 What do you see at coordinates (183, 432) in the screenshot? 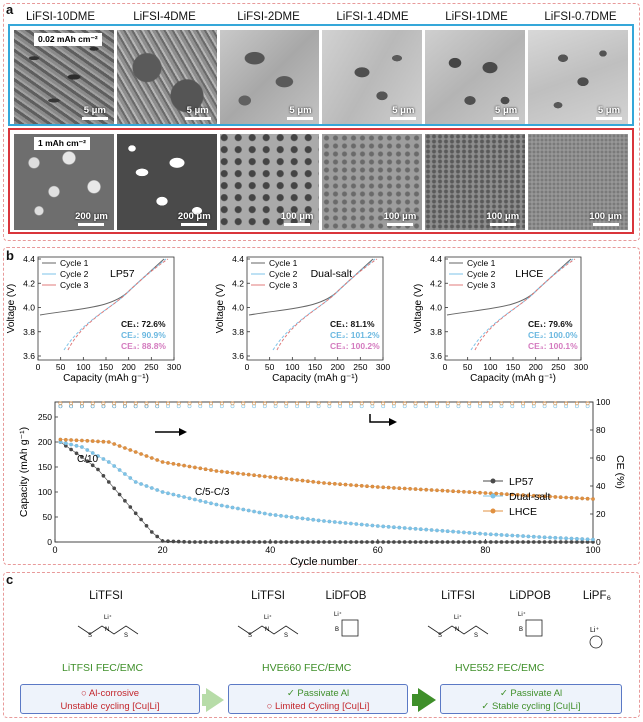
I see `arrow-head` at bounding box center [183, 432].